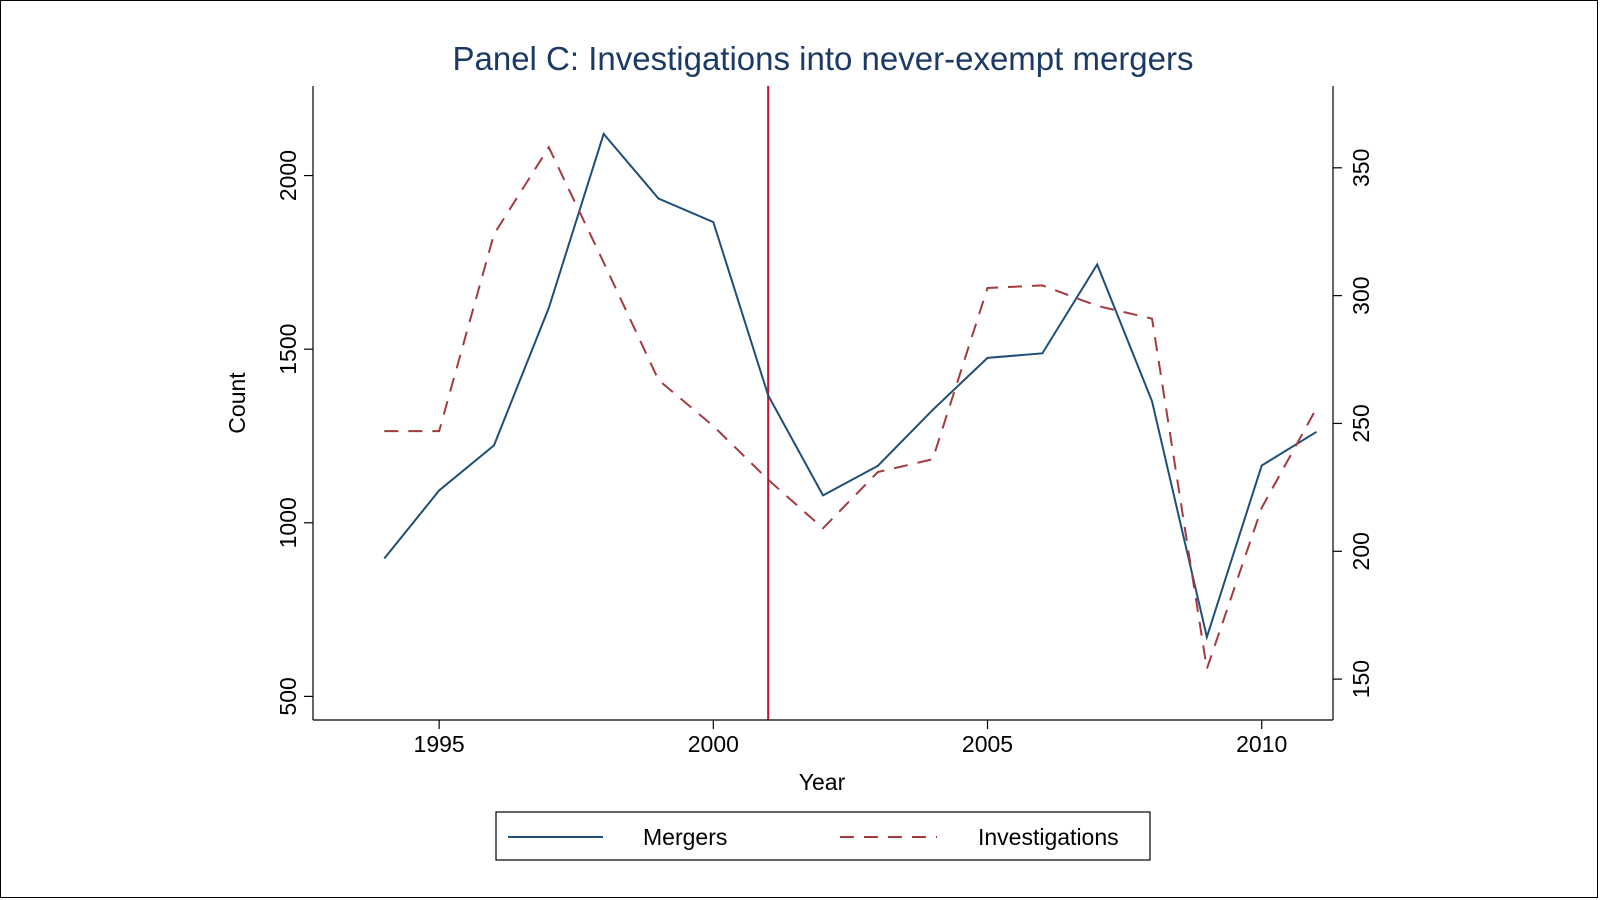 Image resolution: width=1600 pixels, height=900 pixels. Describe the element at coordinates (288, 349) in the screenshot. I see `y-left-tick-label: 1500` at that location.